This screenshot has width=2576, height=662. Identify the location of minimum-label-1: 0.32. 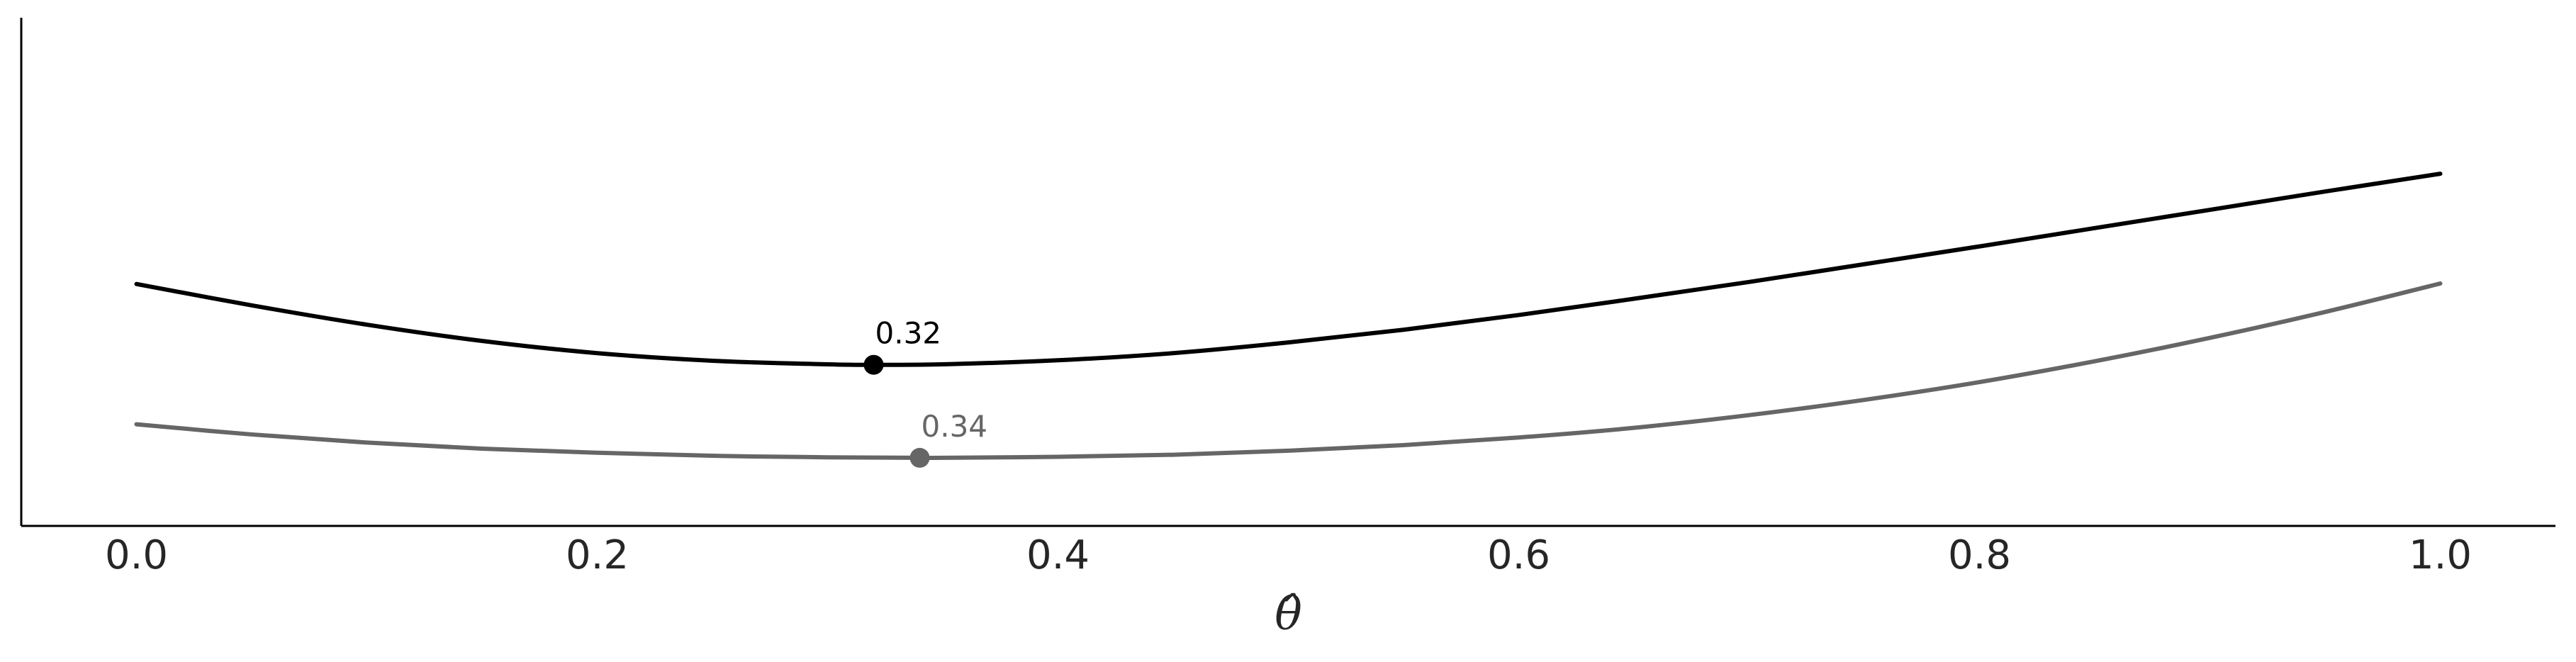
(909, 333).